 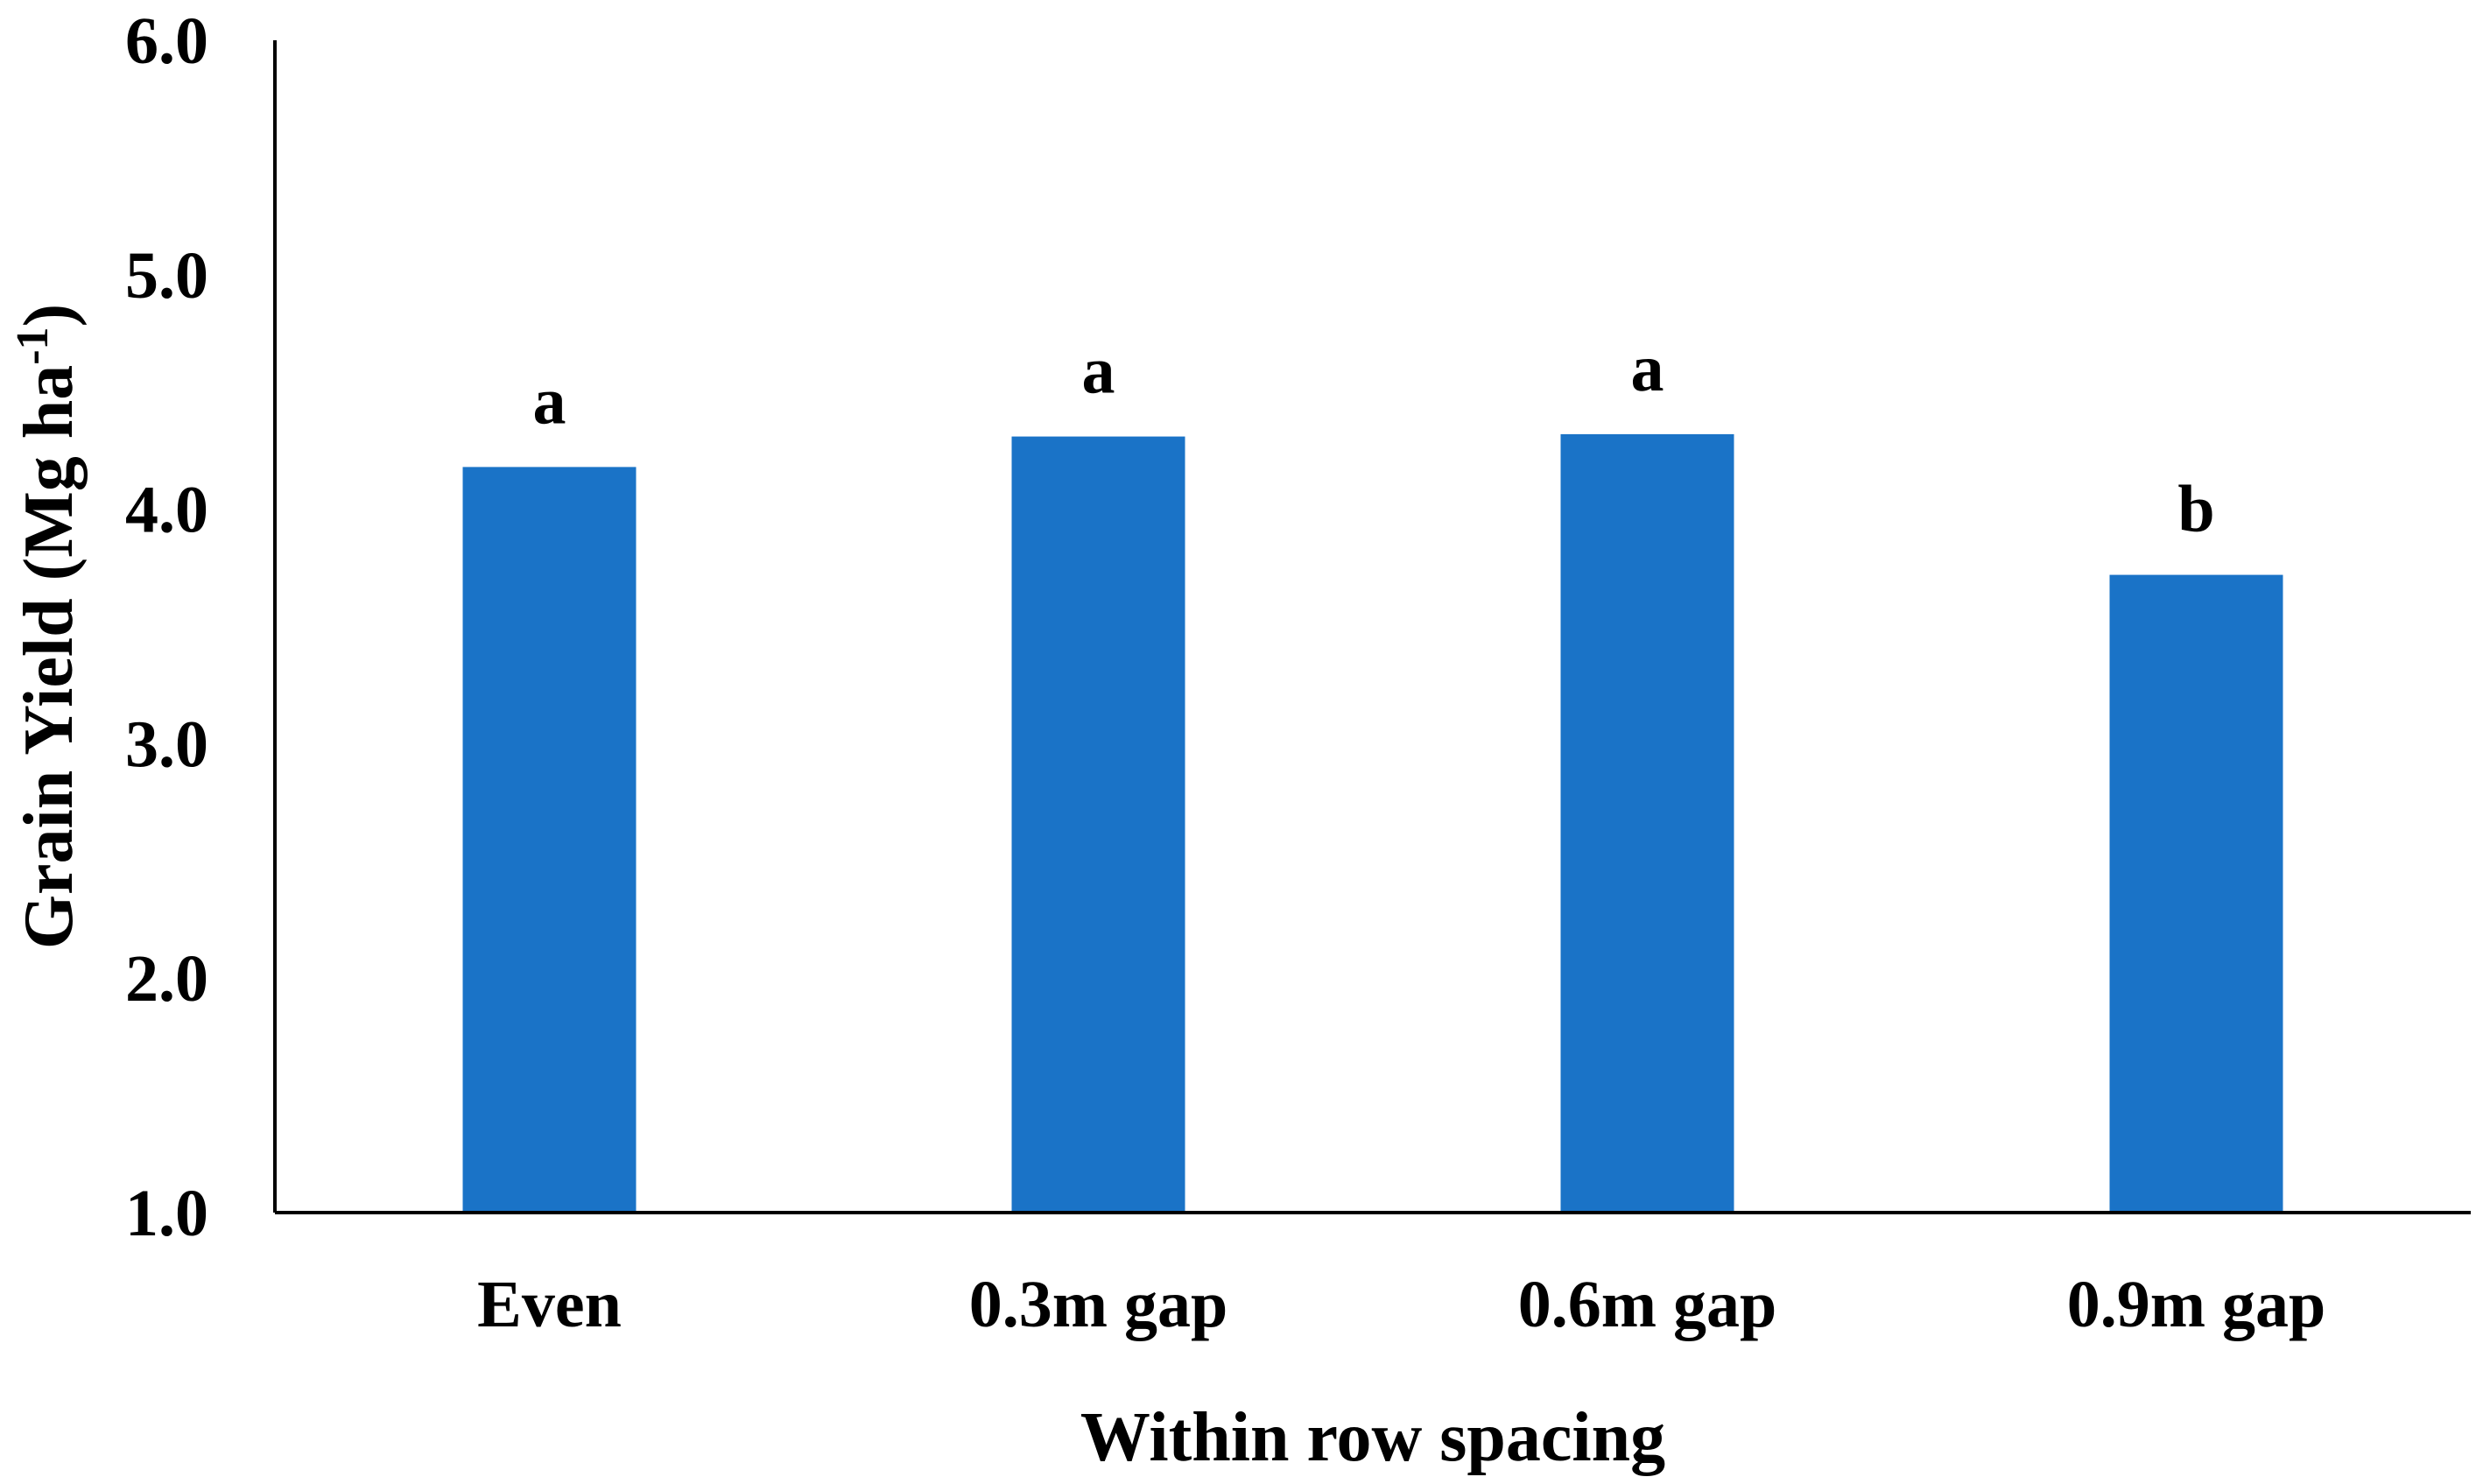 I want to click on y-tick-label: 5.0, so click(x=167, y=276).